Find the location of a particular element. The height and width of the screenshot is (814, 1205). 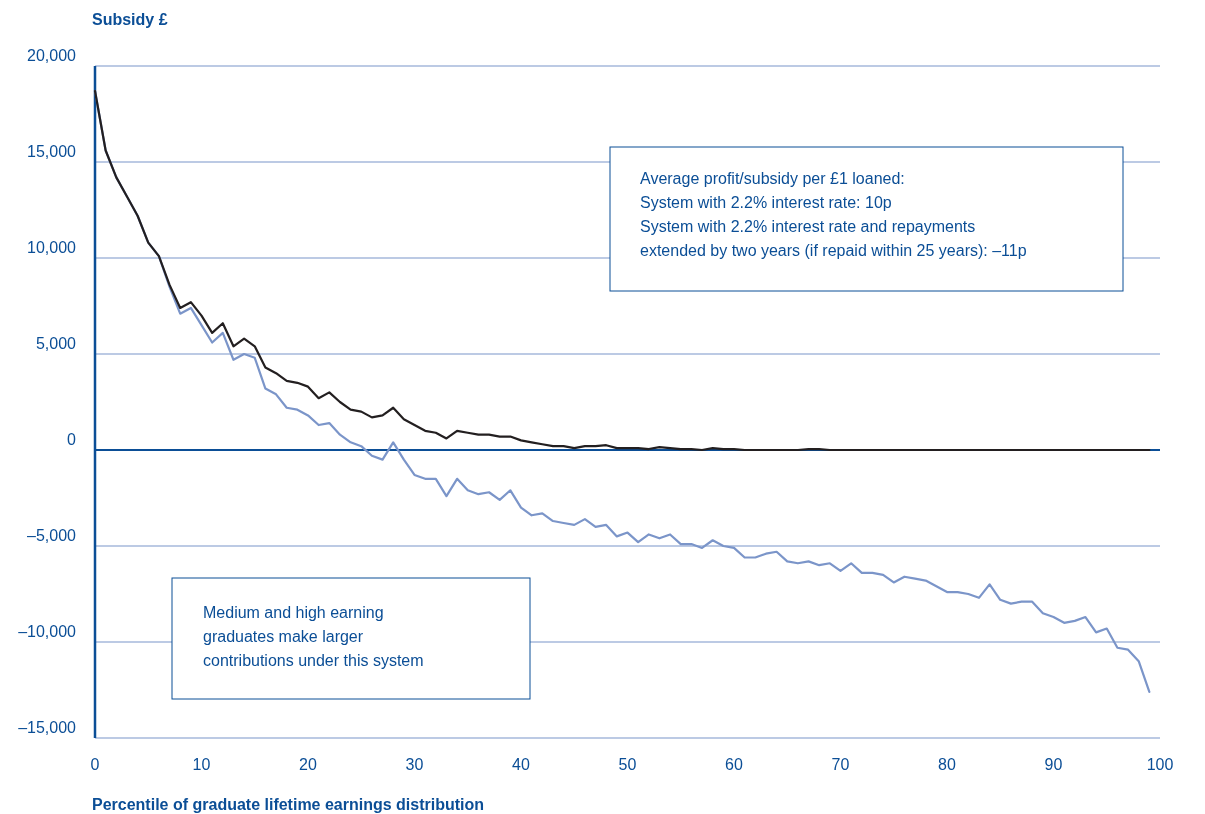

x-tick-label: 70 is located at coordinates (840, 764).